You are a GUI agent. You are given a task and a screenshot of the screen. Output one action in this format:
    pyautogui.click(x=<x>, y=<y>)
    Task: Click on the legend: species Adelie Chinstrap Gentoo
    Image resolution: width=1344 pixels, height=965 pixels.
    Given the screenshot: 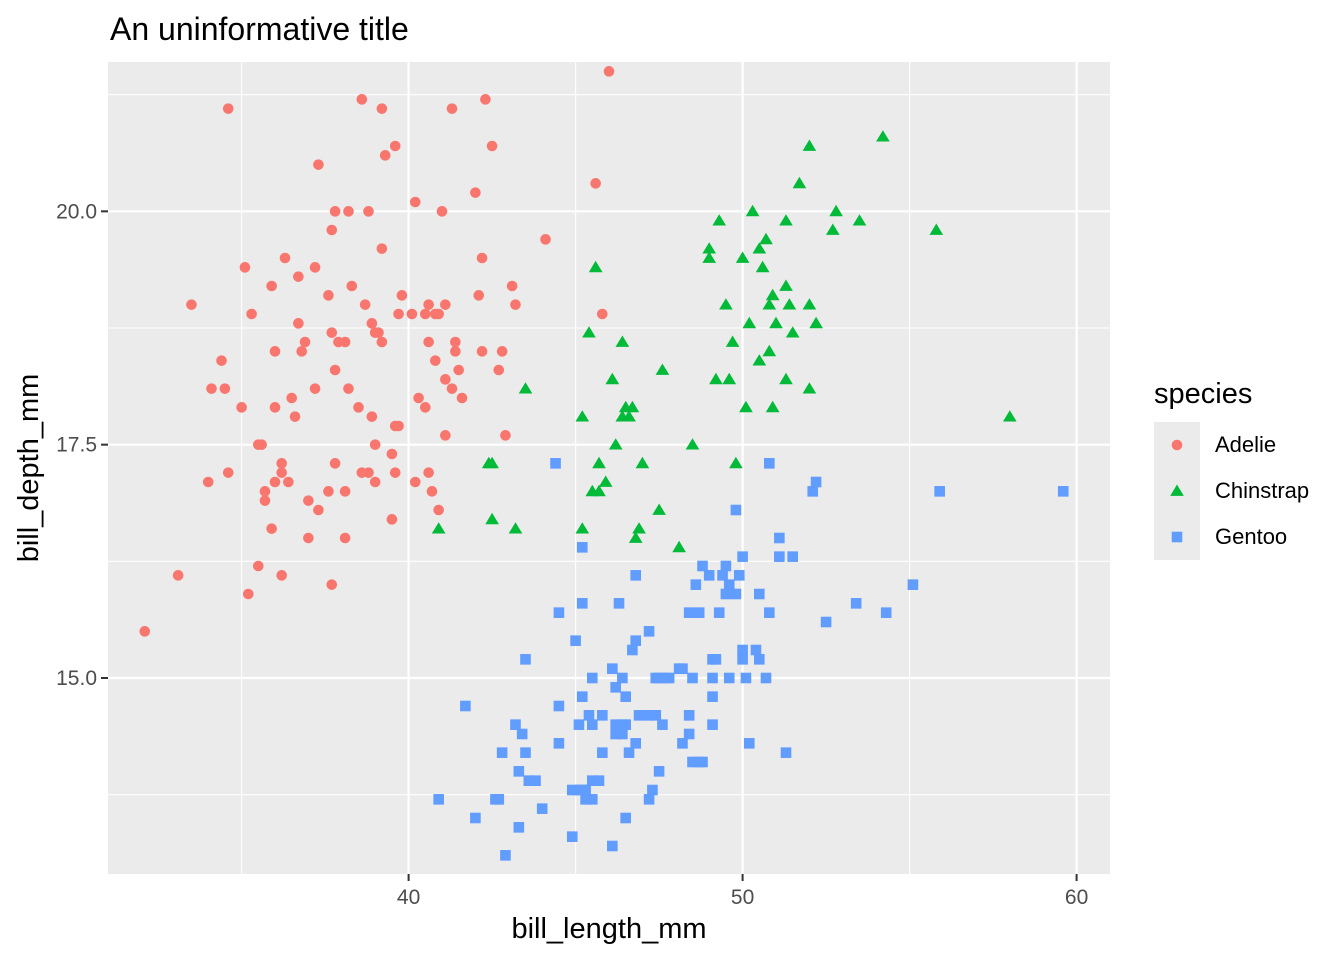 What is the action you would take?
    pyautogui.click(x=1231, y=469)
    